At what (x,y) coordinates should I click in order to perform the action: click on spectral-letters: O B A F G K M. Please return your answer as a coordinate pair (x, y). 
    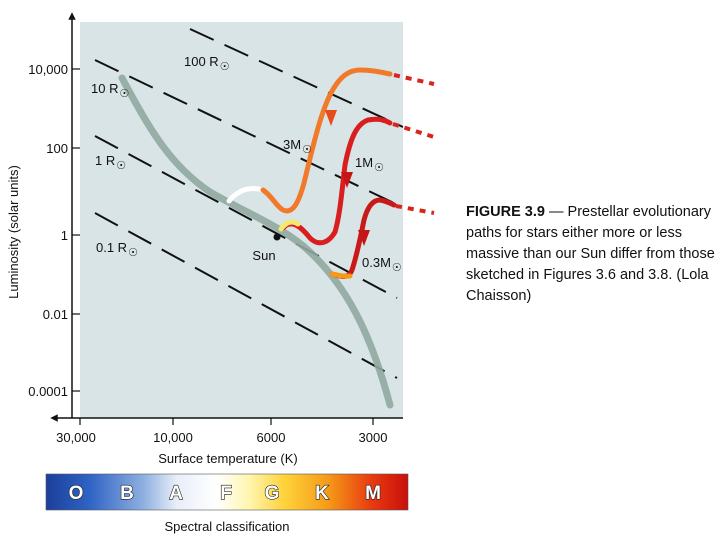
    Looking at the image, I should click on (225, 493).